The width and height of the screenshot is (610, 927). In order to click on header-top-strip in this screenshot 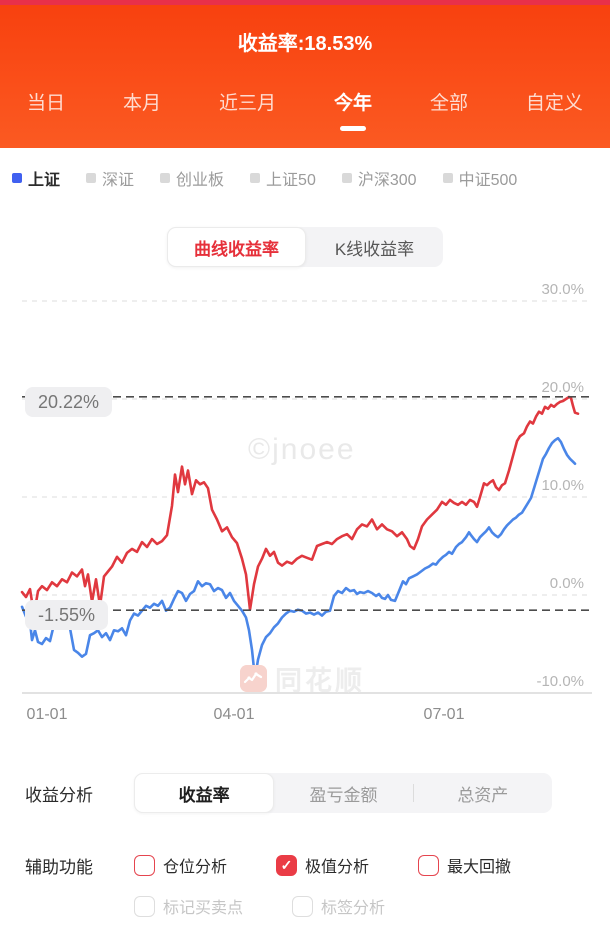, I will do `click(305, 2)`.